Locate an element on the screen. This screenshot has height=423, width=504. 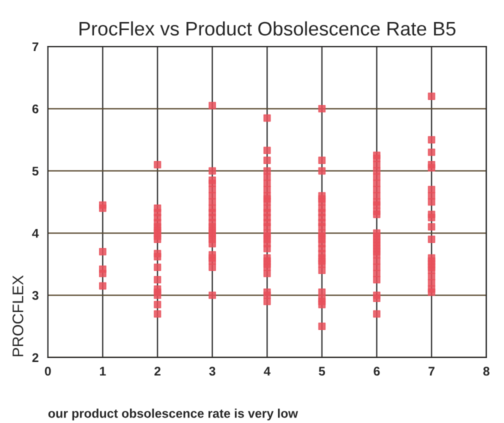
chart-title: ProcFlex vs Product Obsolescence Rate B5 is located at coordinates (268, 28).